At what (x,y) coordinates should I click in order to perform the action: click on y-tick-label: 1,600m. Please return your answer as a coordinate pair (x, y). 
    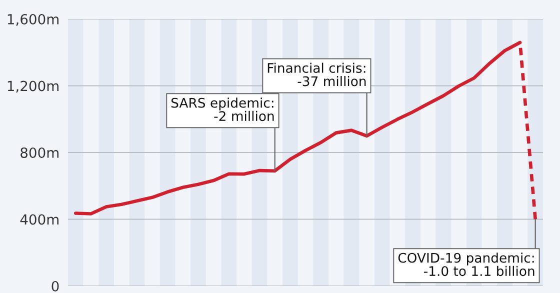
    Looking at the image, I should click on (33, 20).